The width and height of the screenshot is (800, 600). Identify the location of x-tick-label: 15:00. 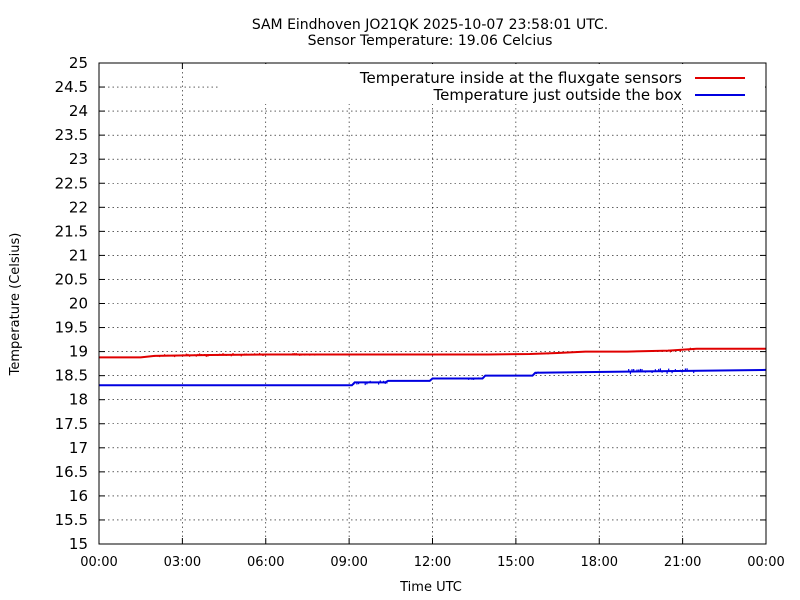
(515, 562).